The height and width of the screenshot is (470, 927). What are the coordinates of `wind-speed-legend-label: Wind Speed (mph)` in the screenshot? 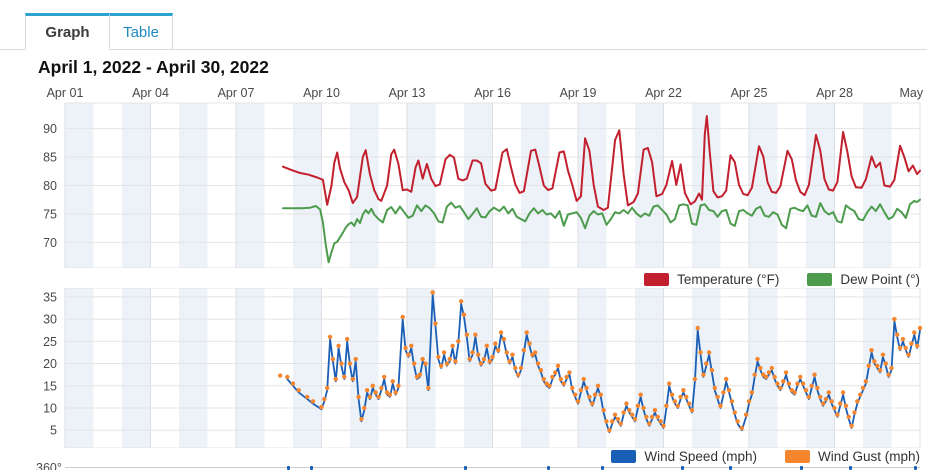 It's located at (700, 456).